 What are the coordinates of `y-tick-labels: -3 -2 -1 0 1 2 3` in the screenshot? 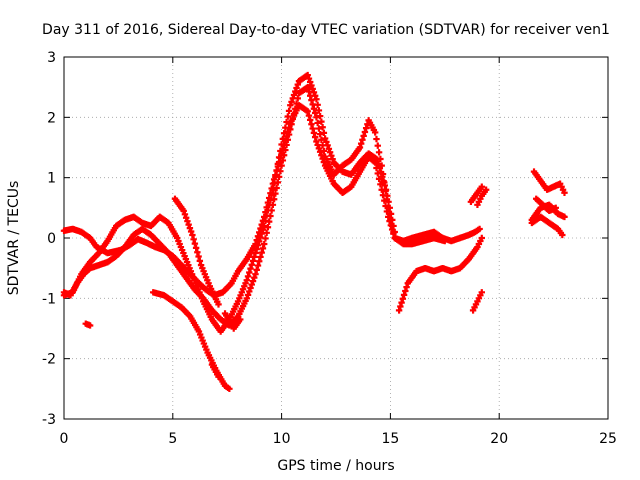 It's located at (49, 239).